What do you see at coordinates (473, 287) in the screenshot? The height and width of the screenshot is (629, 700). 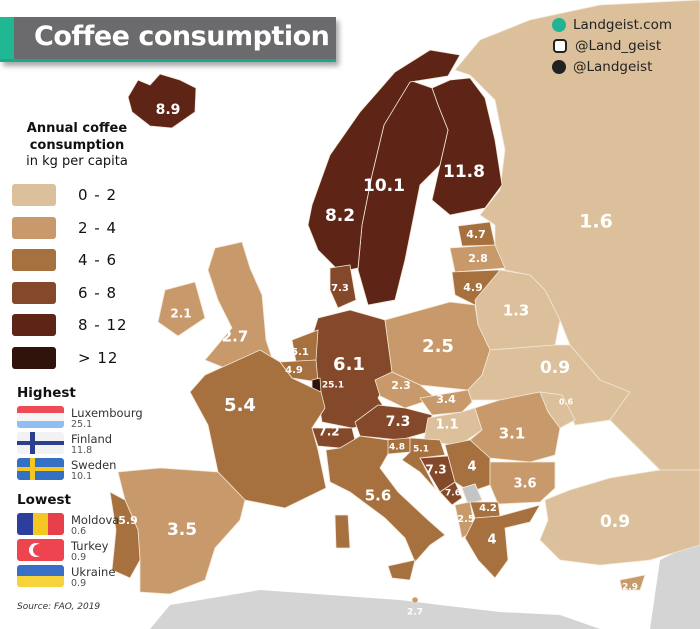 I see `value-lithuania: 4.9` at bounding box center [473, 287].